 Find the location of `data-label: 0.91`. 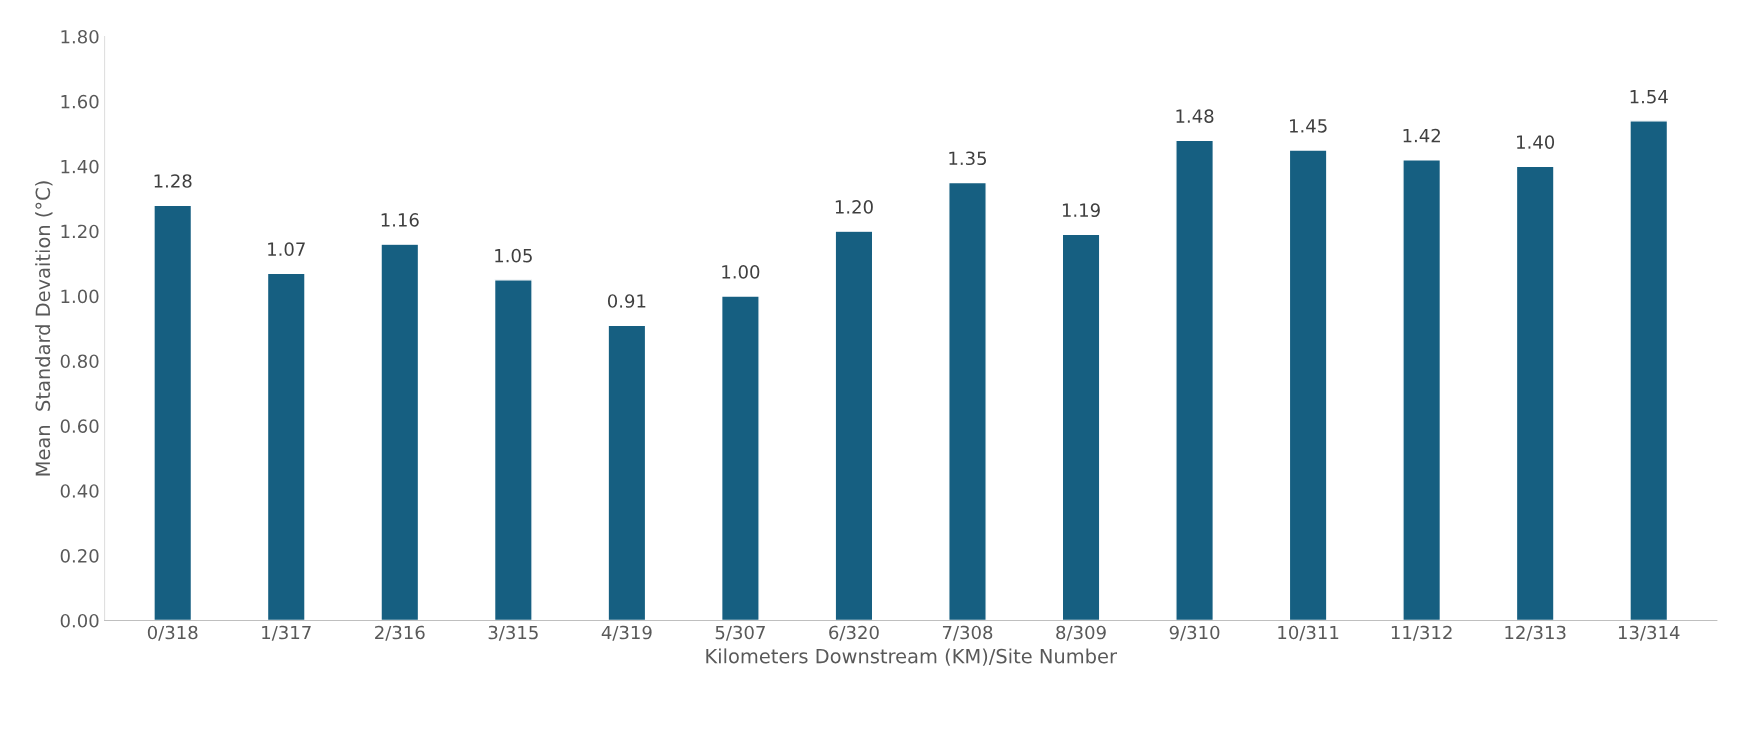

data-label: 0.91 is located at coordinates (626, 301).